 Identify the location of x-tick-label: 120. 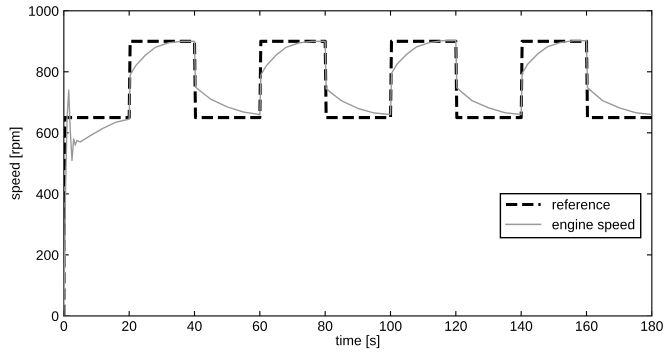
(456, 326).